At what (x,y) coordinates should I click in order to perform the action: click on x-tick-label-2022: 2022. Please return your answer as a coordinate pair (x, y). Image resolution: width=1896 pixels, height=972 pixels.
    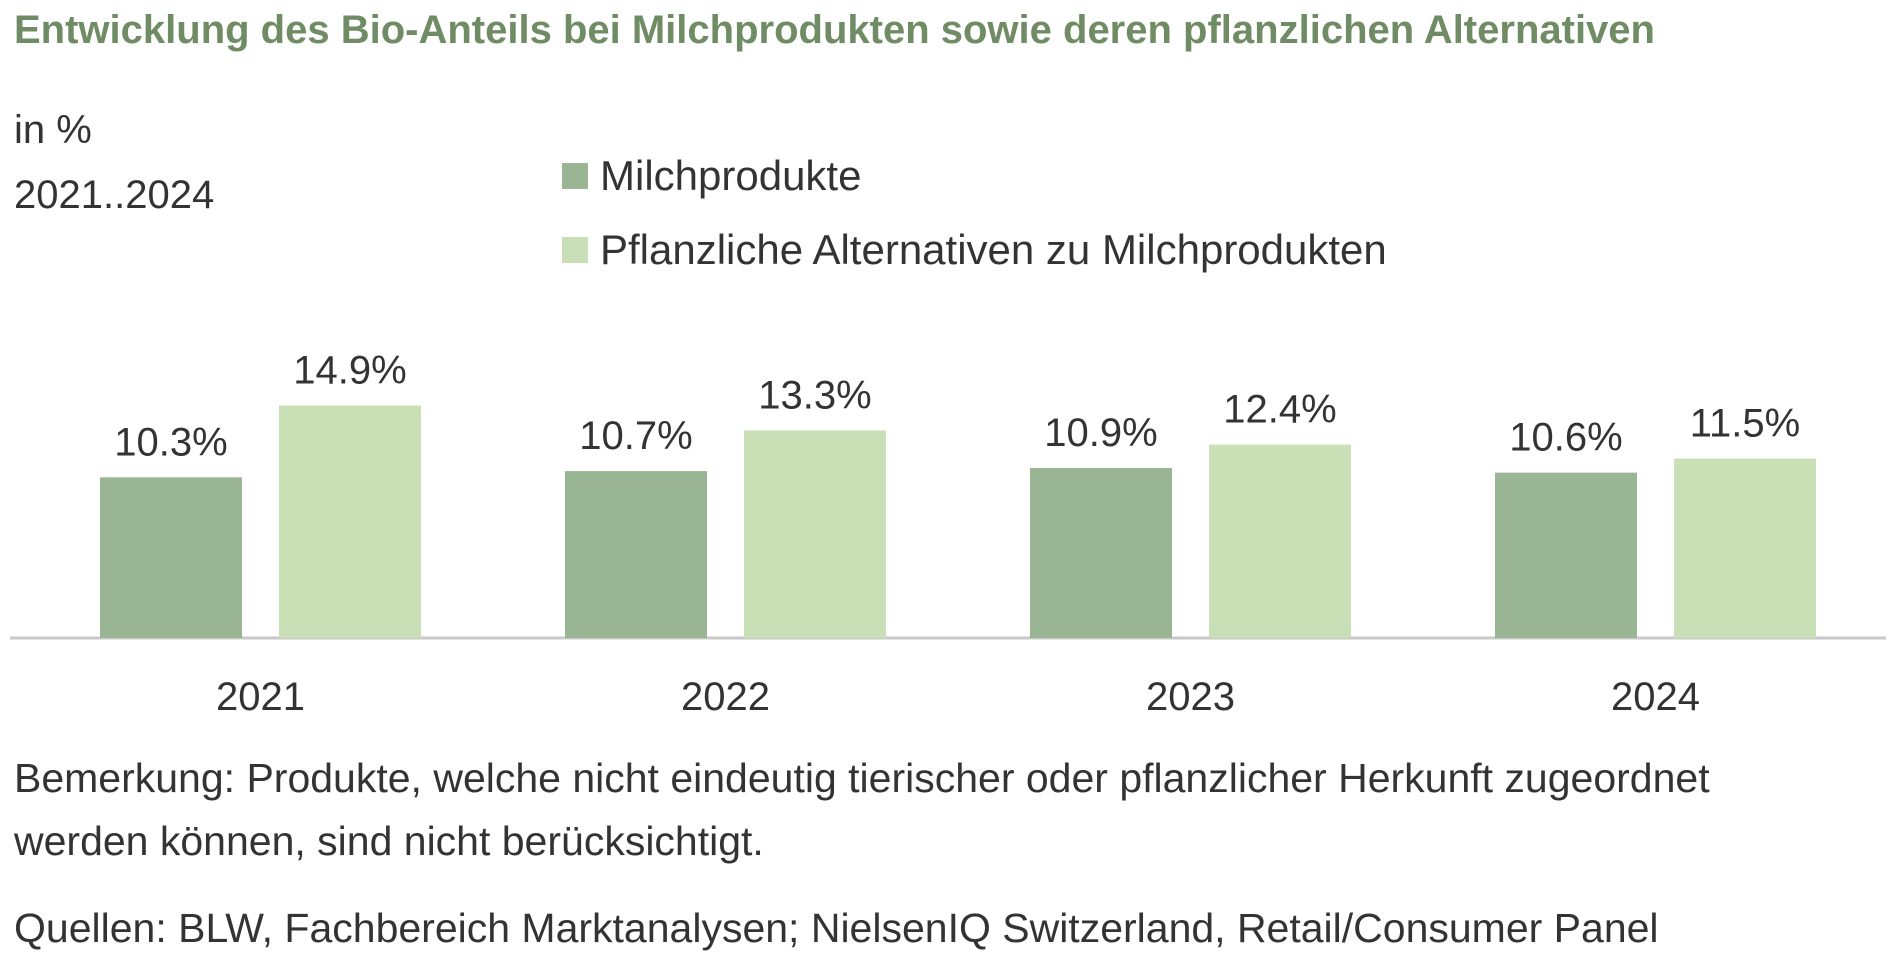
    Looking at the image, I should click on (725, 697).